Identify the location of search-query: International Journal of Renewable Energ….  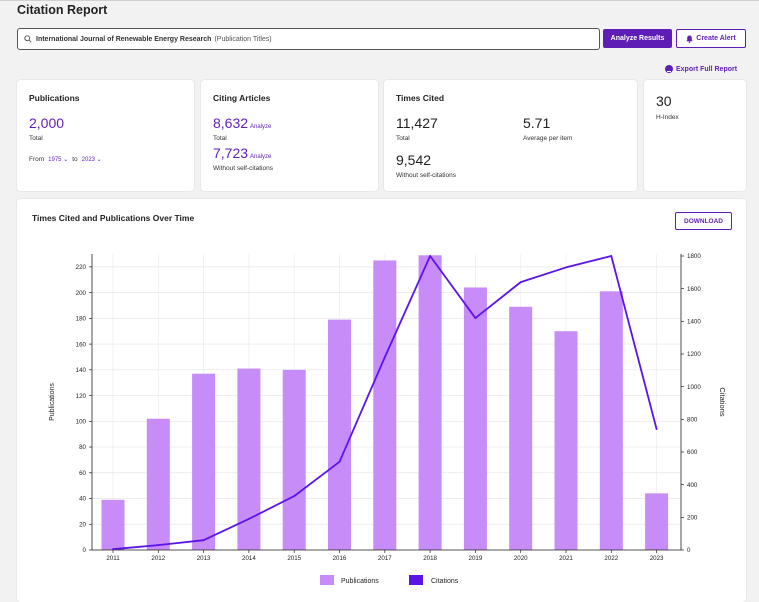
(124, 39).